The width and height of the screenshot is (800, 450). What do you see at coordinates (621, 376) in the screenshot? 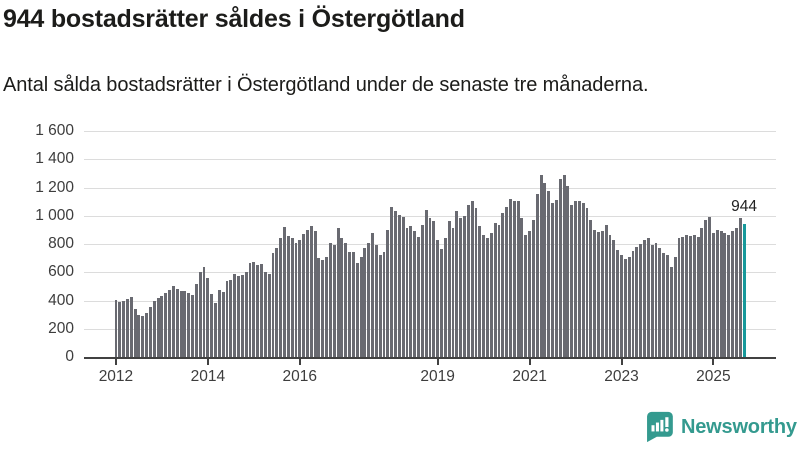
I see `x-tick-label: 2023` at bounding box center [621, 376].